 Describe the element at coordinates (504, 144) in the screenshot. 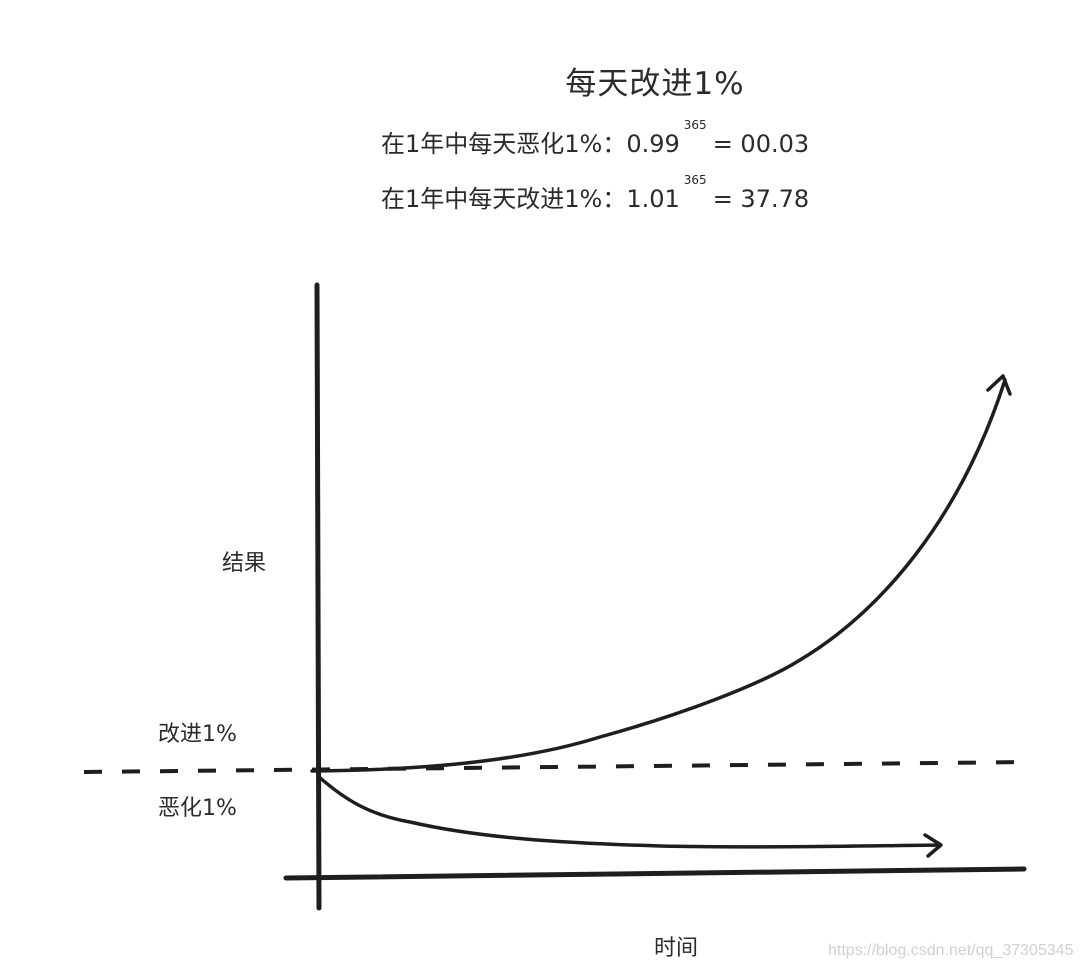

I see `formula-decline-prefix: 在1年中每天恶化1%：` at that location.